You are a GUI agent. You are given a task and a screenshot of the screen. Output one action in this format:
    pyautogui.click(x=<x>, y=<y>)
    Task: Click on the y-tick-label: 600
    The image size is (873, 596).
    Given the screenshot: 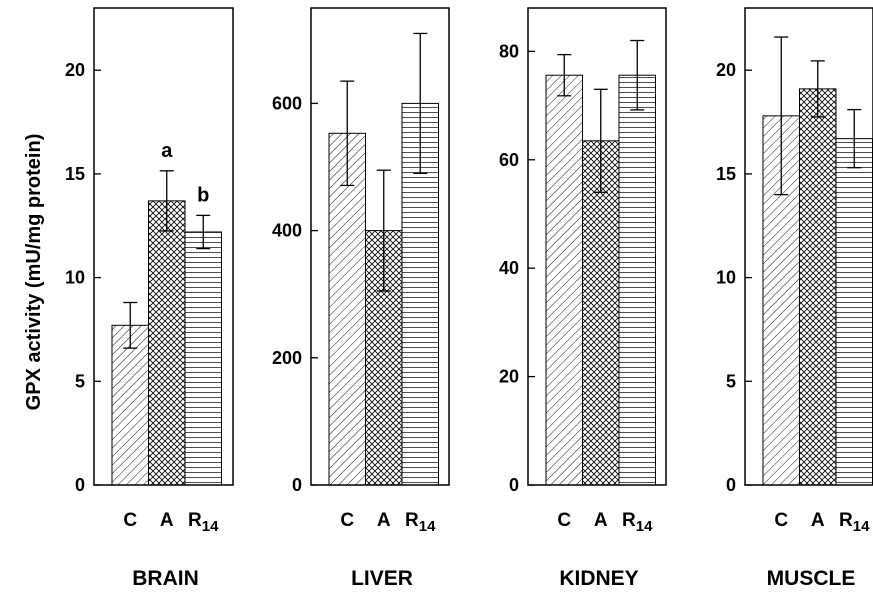 What is the action you would take?
    pyautogui.click(x=287, y=103)
    